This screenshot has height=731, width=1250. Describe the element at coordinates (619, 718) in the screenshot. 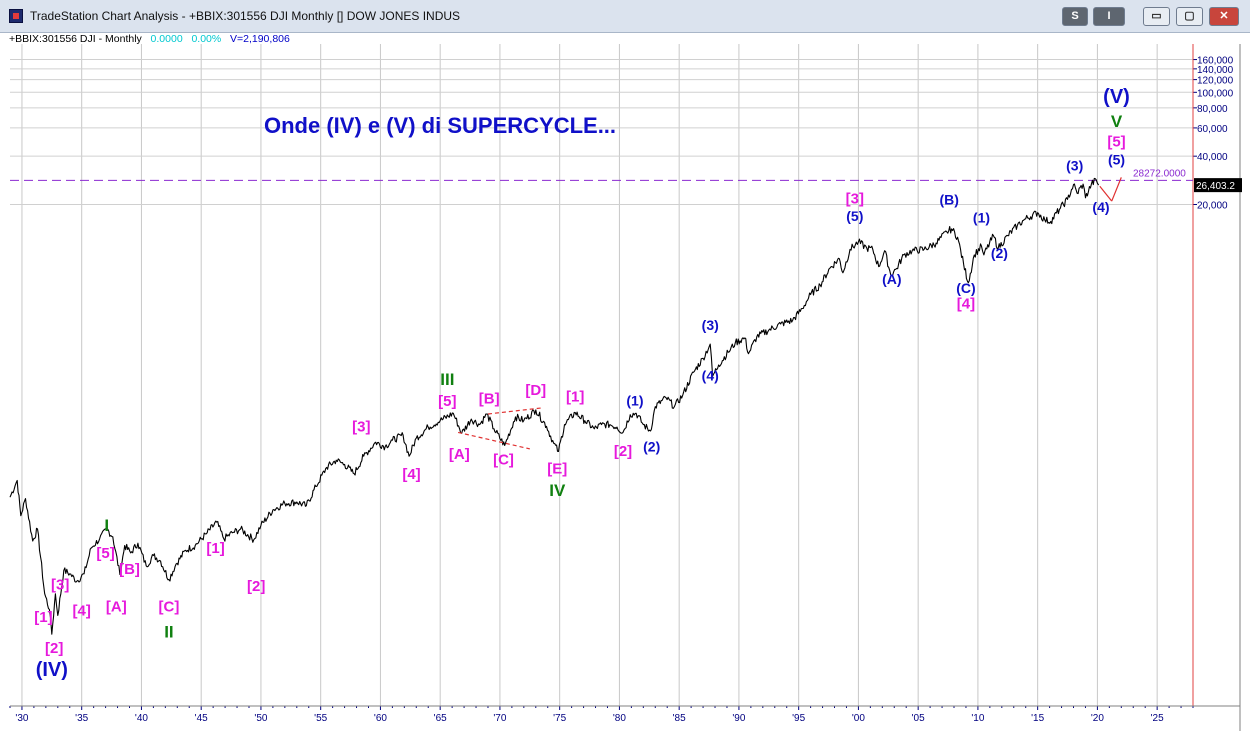

I see `x-tick-label: '80` at that location.